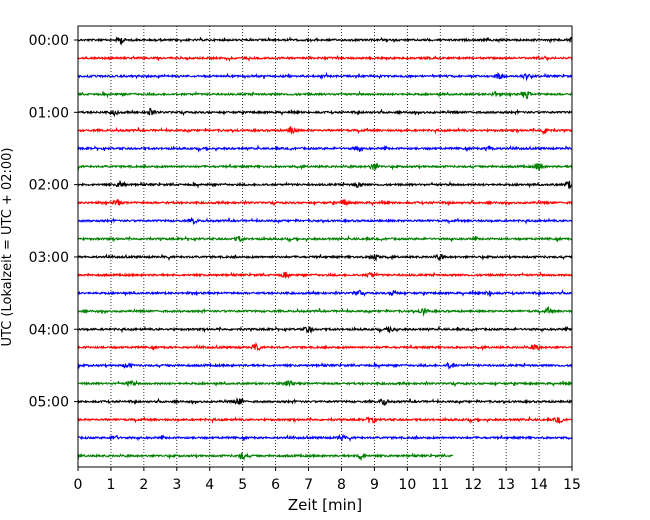  What do you see at coordinates (110, 485) in the screenshot?
I see `x-tick-label: 1` at bounding box center [110, 485].